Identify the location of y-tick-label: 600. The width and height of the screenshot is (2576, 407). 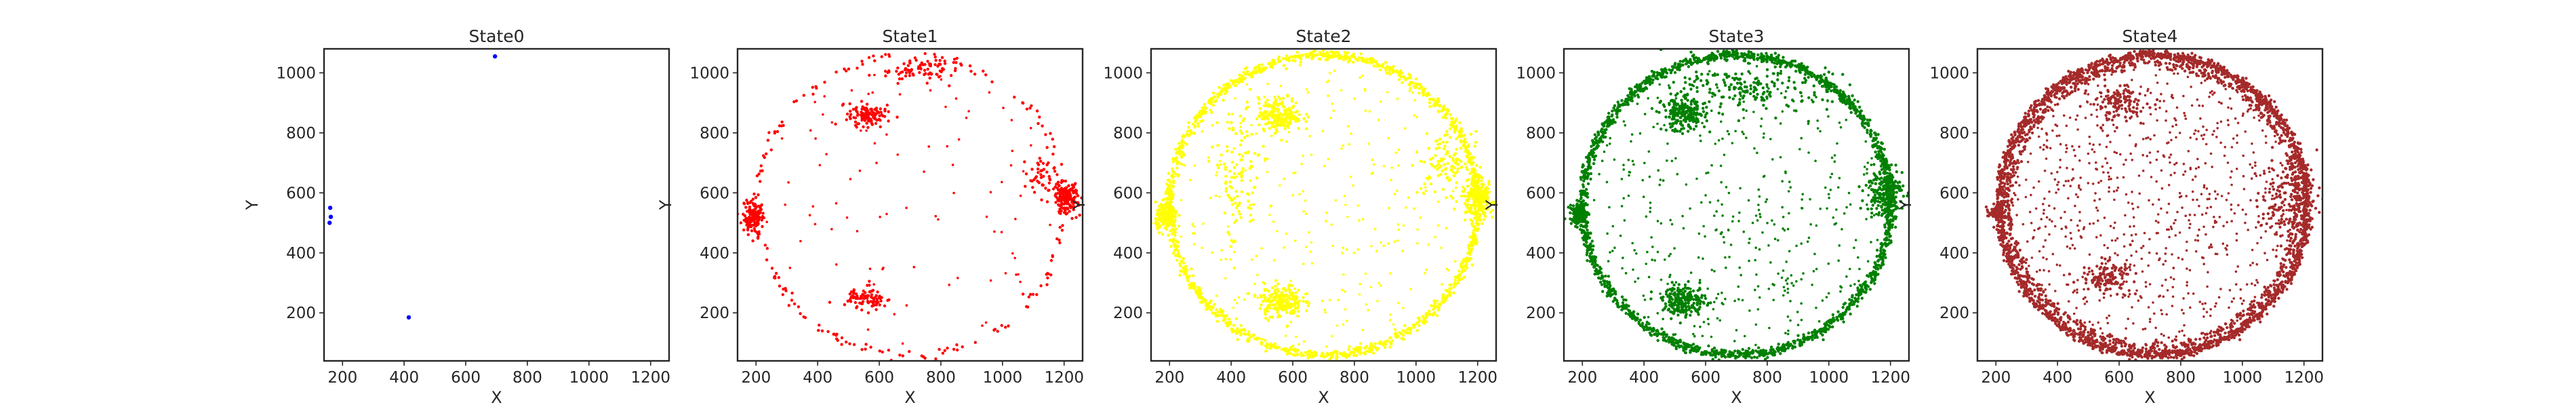
(1128, 193).